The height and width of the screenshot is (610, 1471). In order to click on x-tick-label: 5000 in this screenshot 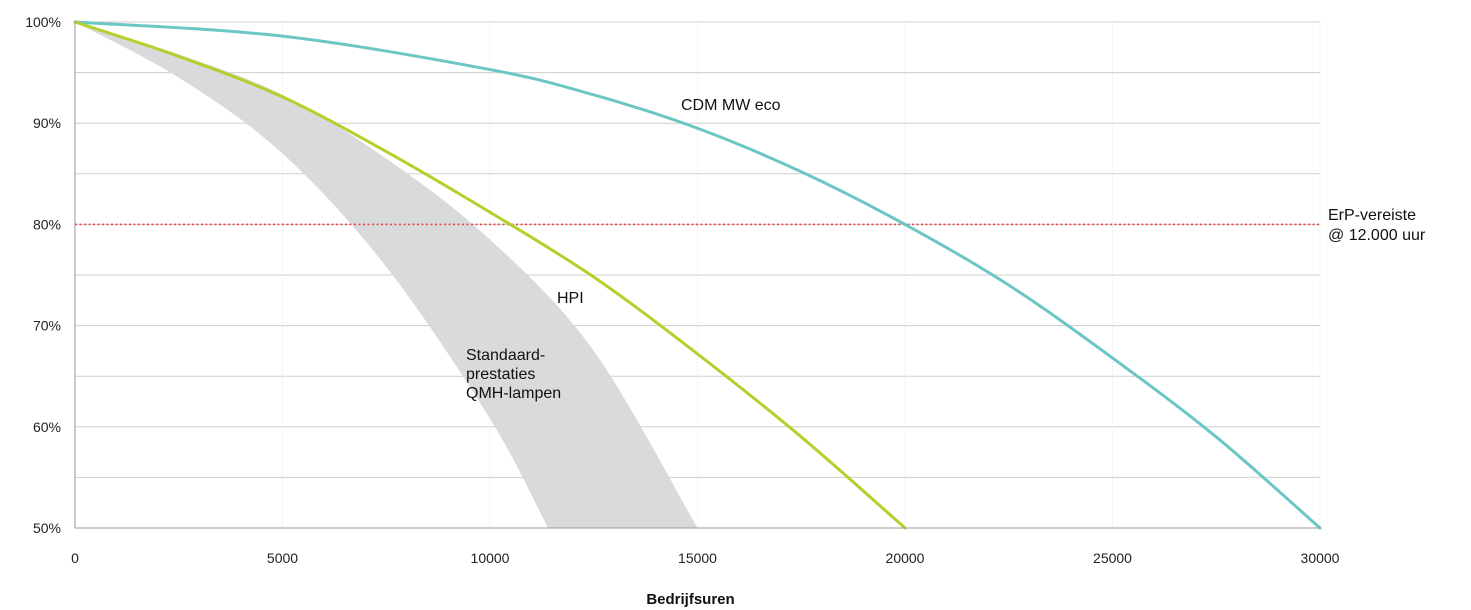, I will do `click(282, 558)`.